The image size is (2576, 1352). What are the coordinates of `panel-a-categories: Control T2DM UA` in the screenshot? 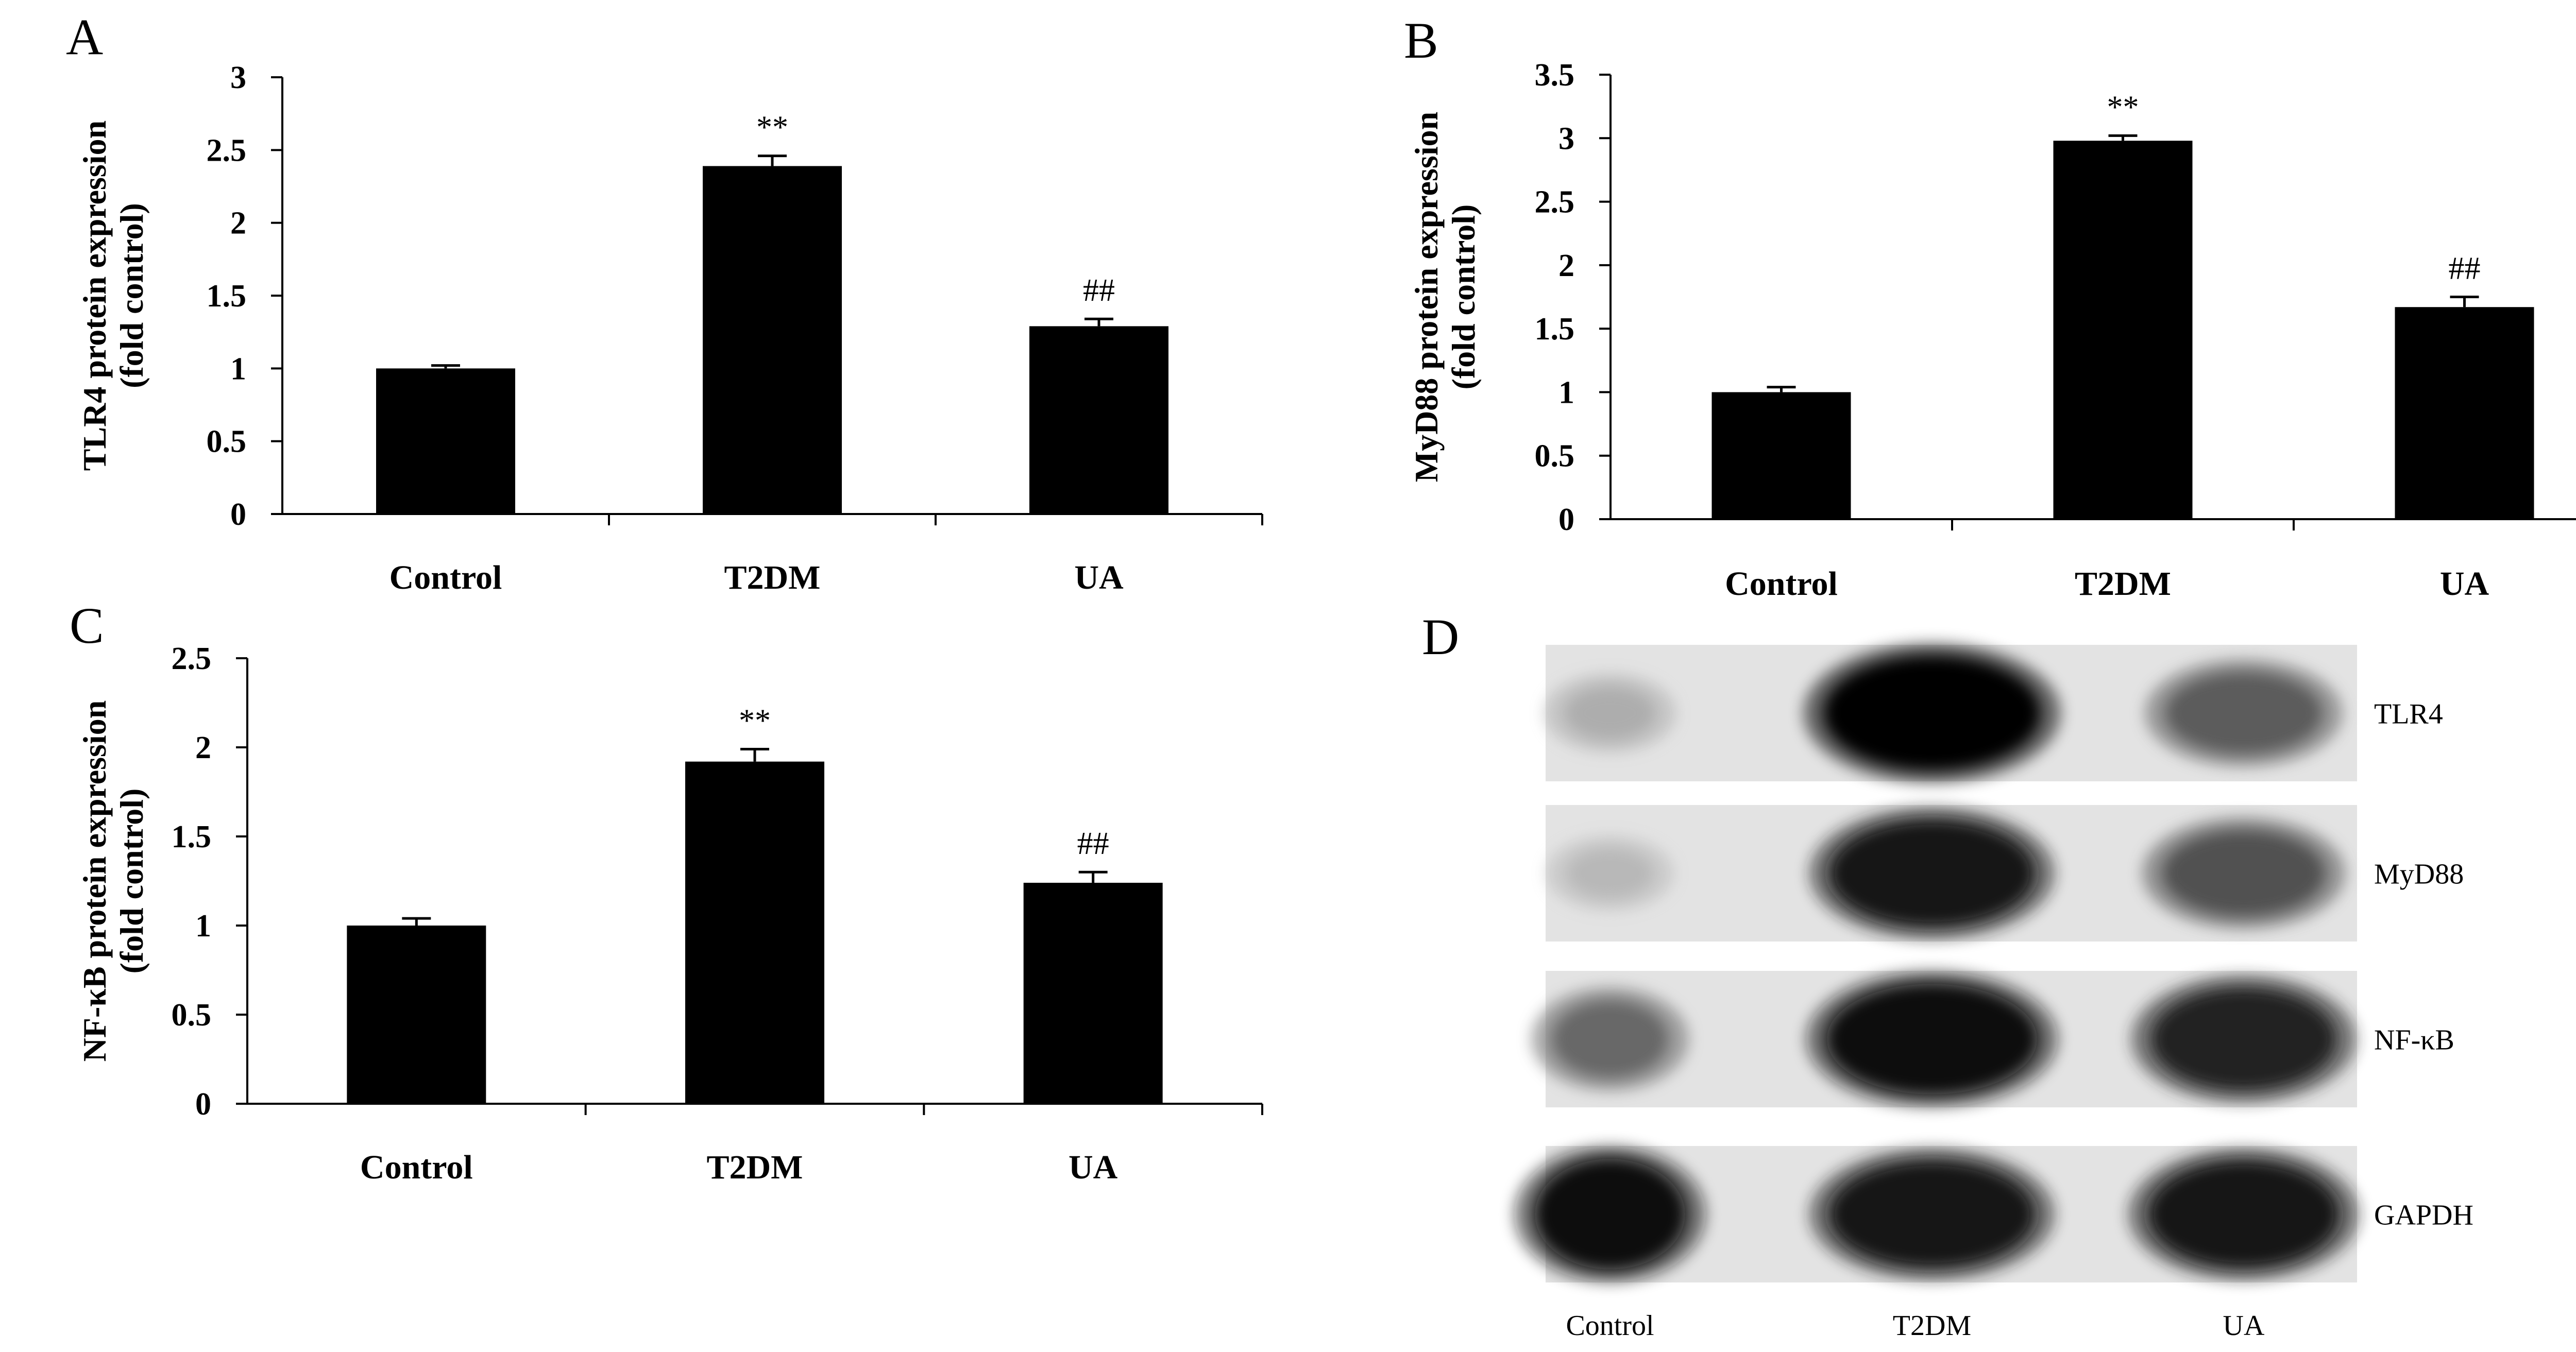 It's located at (756, 578).